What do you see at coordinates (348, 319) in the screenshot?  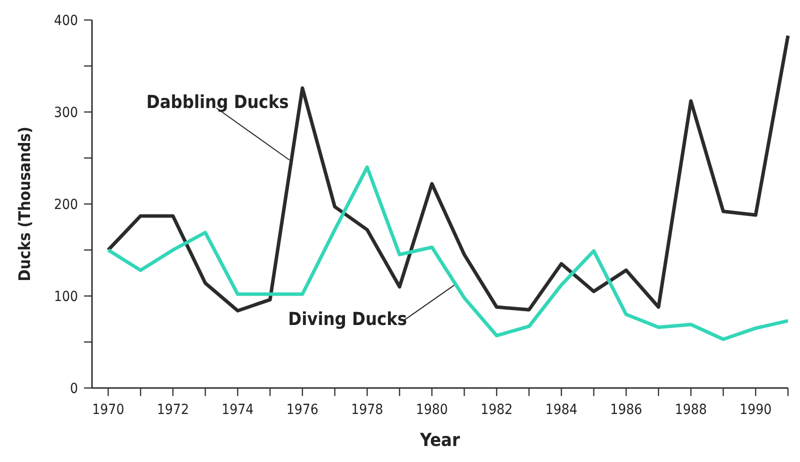 I see `series-label: Diving Ducks` at bounding box center [348, 319].